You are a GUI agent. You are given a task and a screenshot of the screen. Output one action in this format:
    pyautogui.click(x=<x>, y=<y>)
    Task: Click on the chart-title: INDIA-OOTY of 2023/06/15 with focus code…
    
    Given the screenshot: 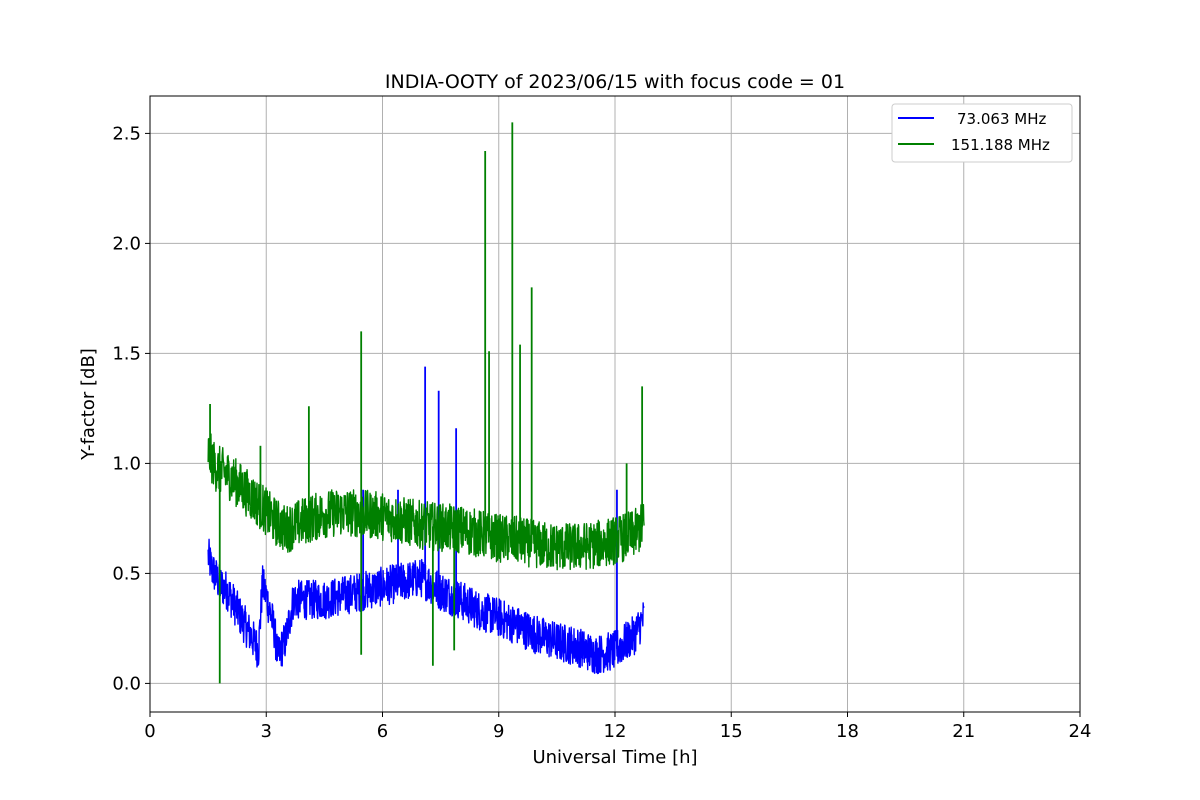 What is the action you would take?
    pyautogui.click(x=615, y=82)
    